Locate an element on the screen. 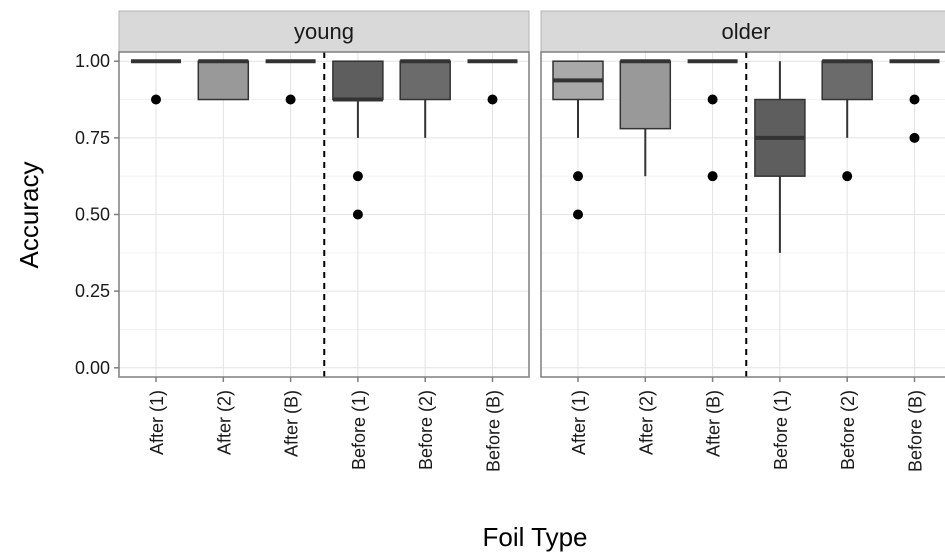 The height and width of the screenshot is (560, 945). facet-strip-label: young is located at coordinates (324, 31).